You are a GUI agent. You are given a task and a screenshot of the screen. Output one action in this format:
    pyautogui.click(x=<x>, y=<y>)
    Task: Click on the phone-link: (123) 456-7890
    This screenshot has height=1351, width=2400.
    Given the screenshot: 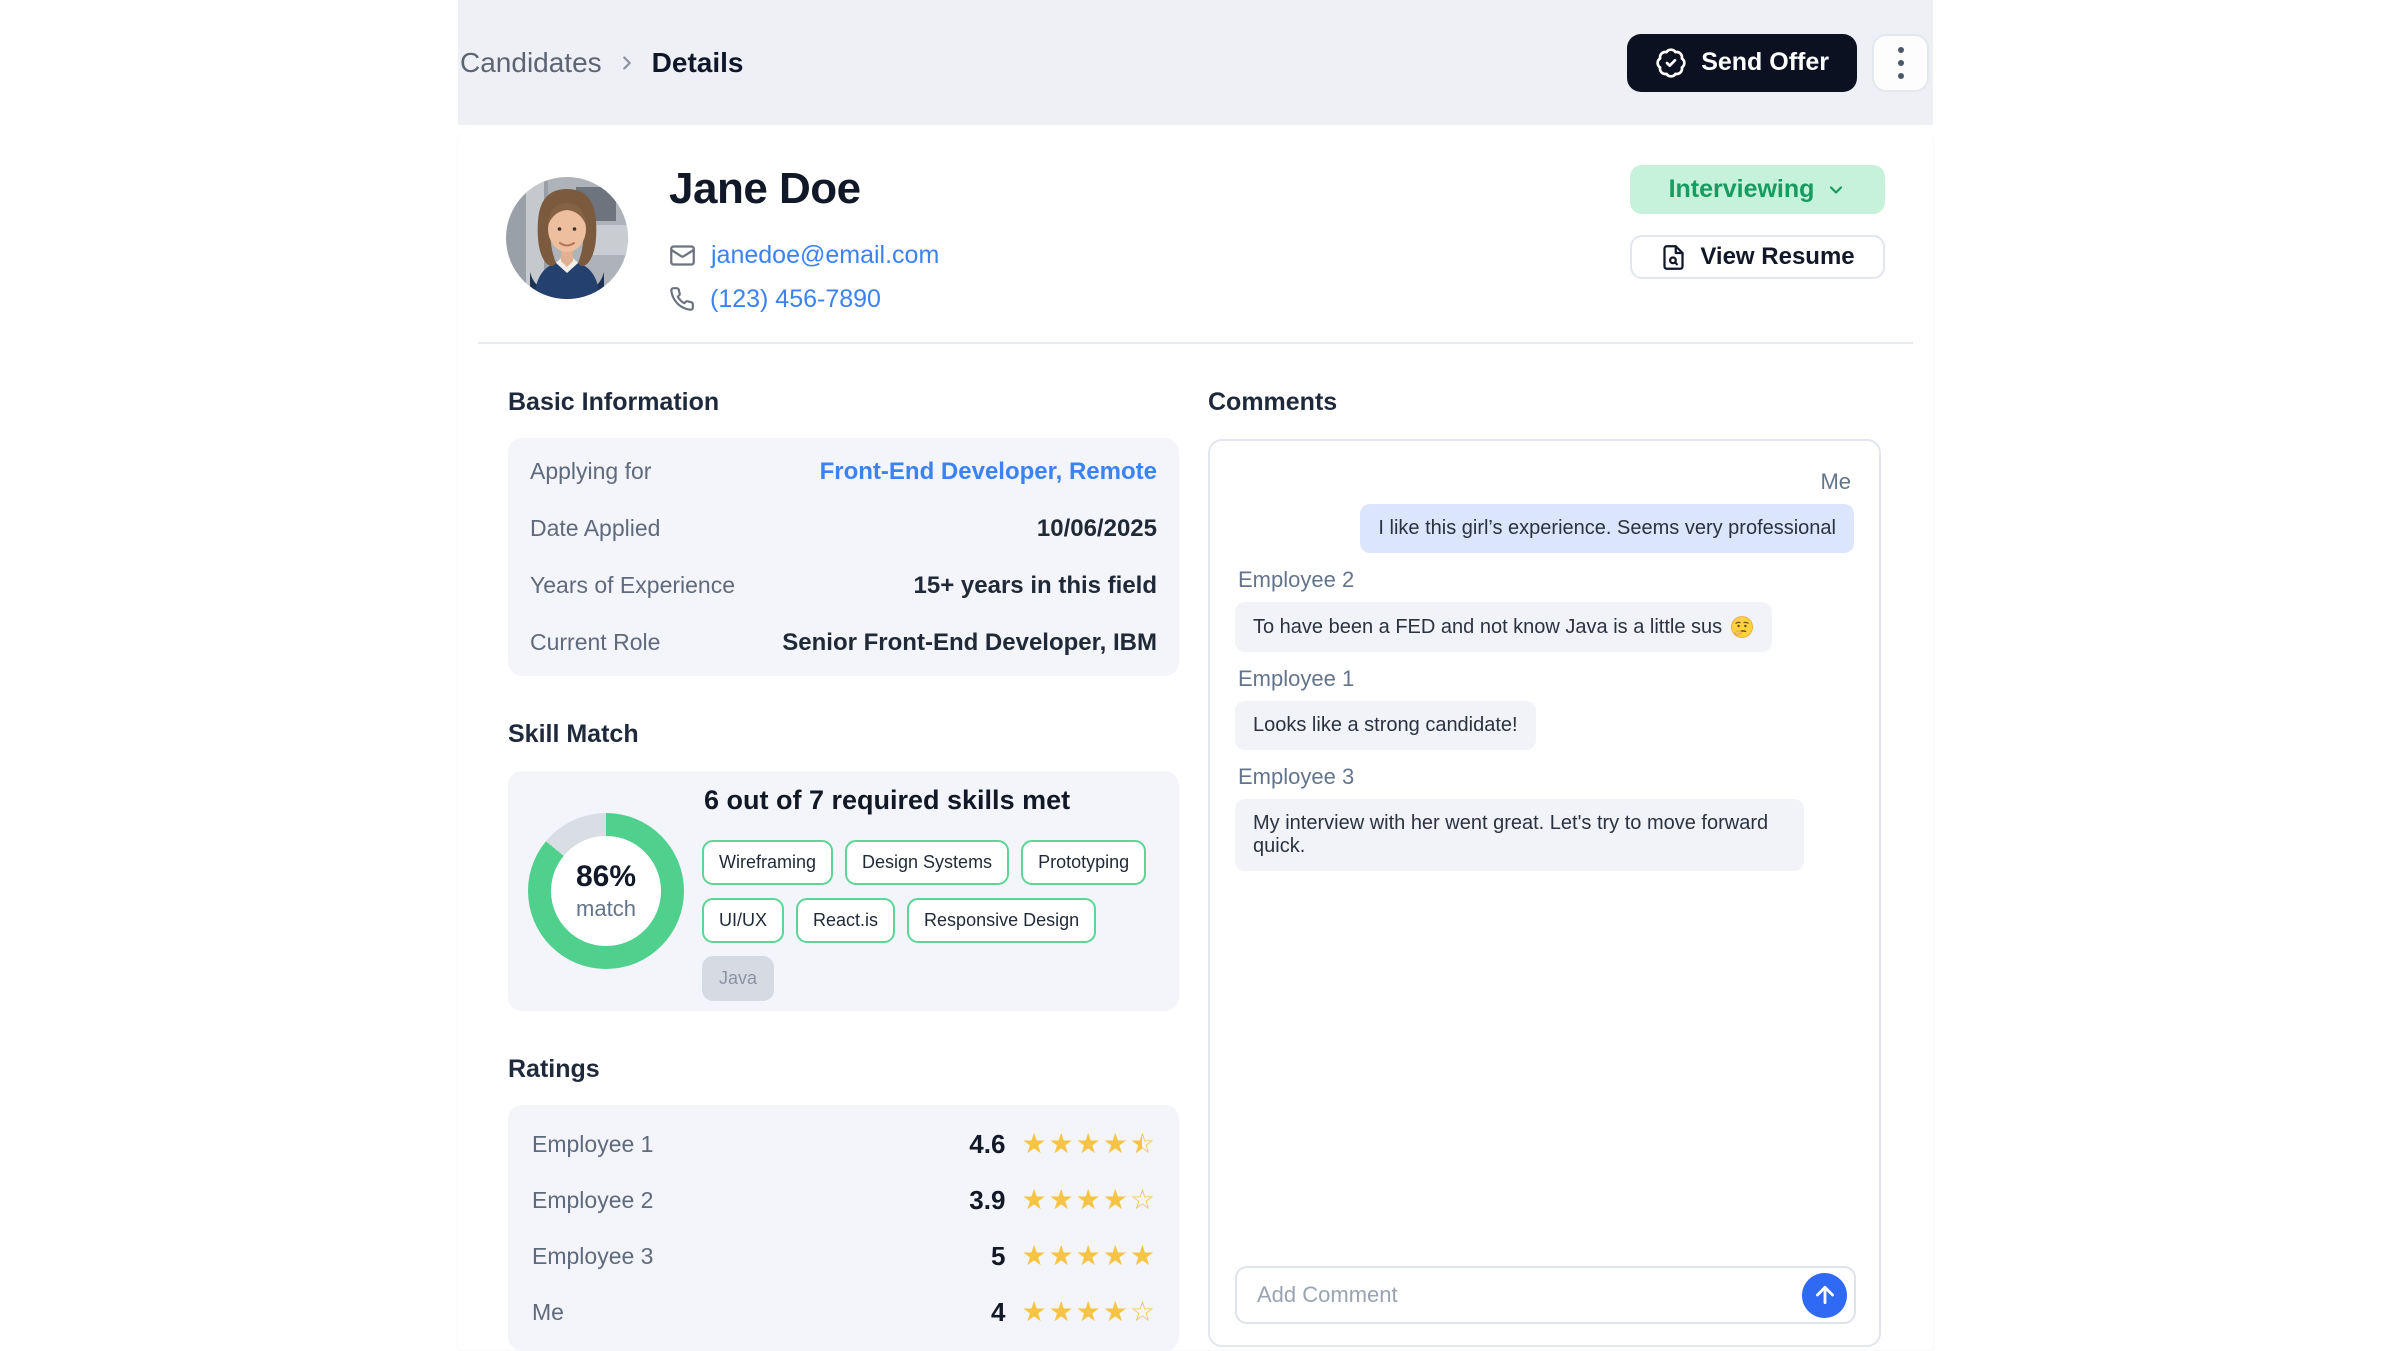 What is the action you would take?
    pyautogui.click(x=795, y=298)
    